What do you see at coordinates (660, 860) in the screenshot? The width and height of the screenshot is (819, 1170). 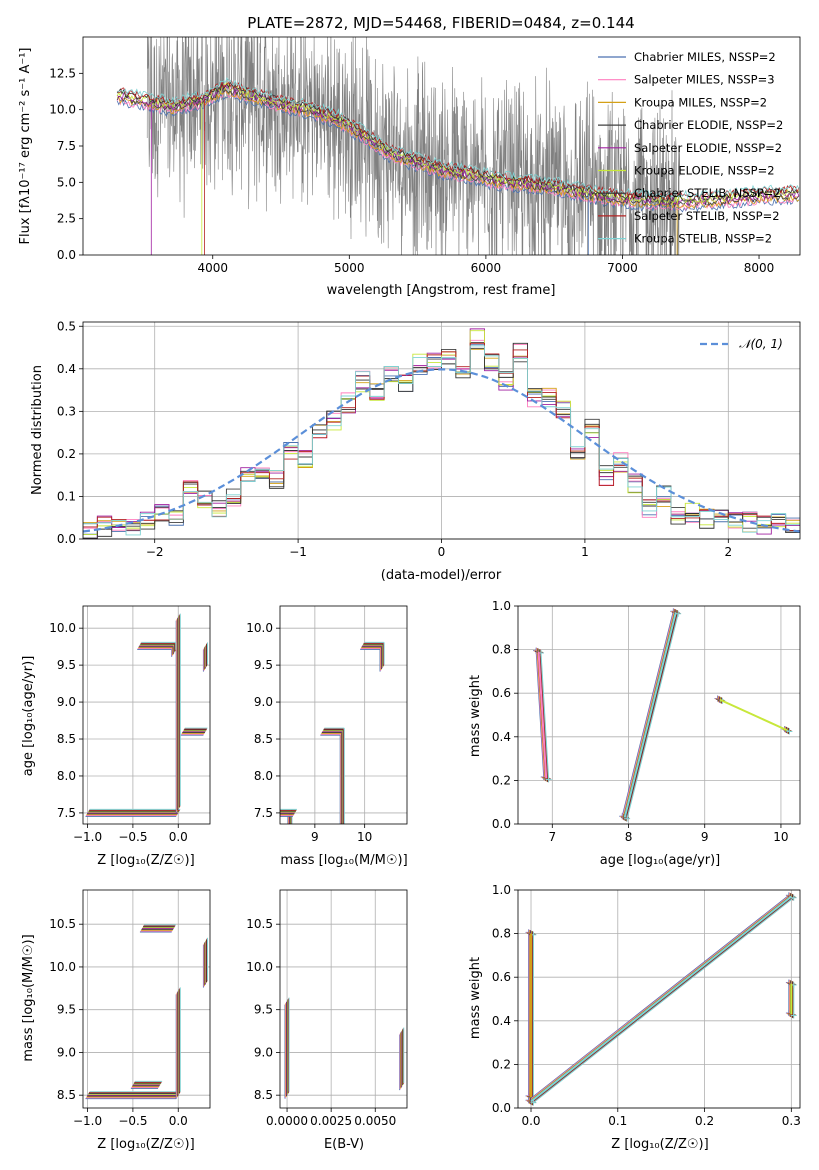 I see `p4-xlabel: age [log₁₀(age/yr)]` at bounding box center [660, 860].